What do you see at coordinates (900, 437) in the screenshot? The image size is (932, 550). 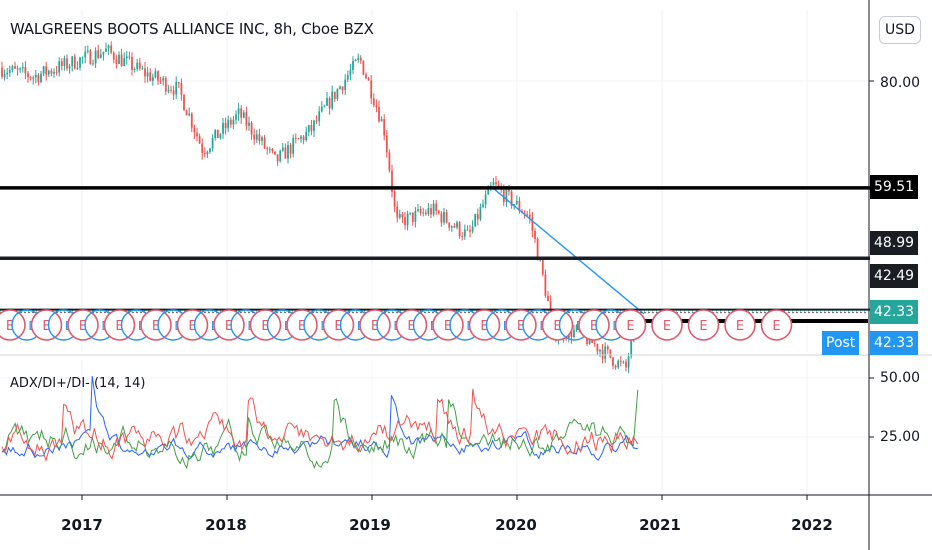 I see `indicator-axis-tick-25: 25.00` at bounding box center [900, 437].